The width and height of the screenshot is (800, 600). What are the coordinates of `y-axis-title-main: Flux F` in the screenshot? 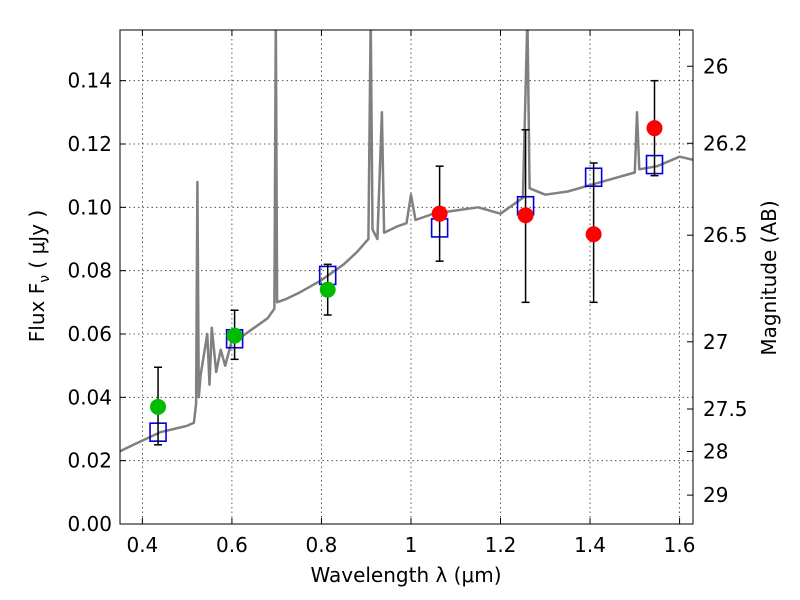 It's located at (37, 312).